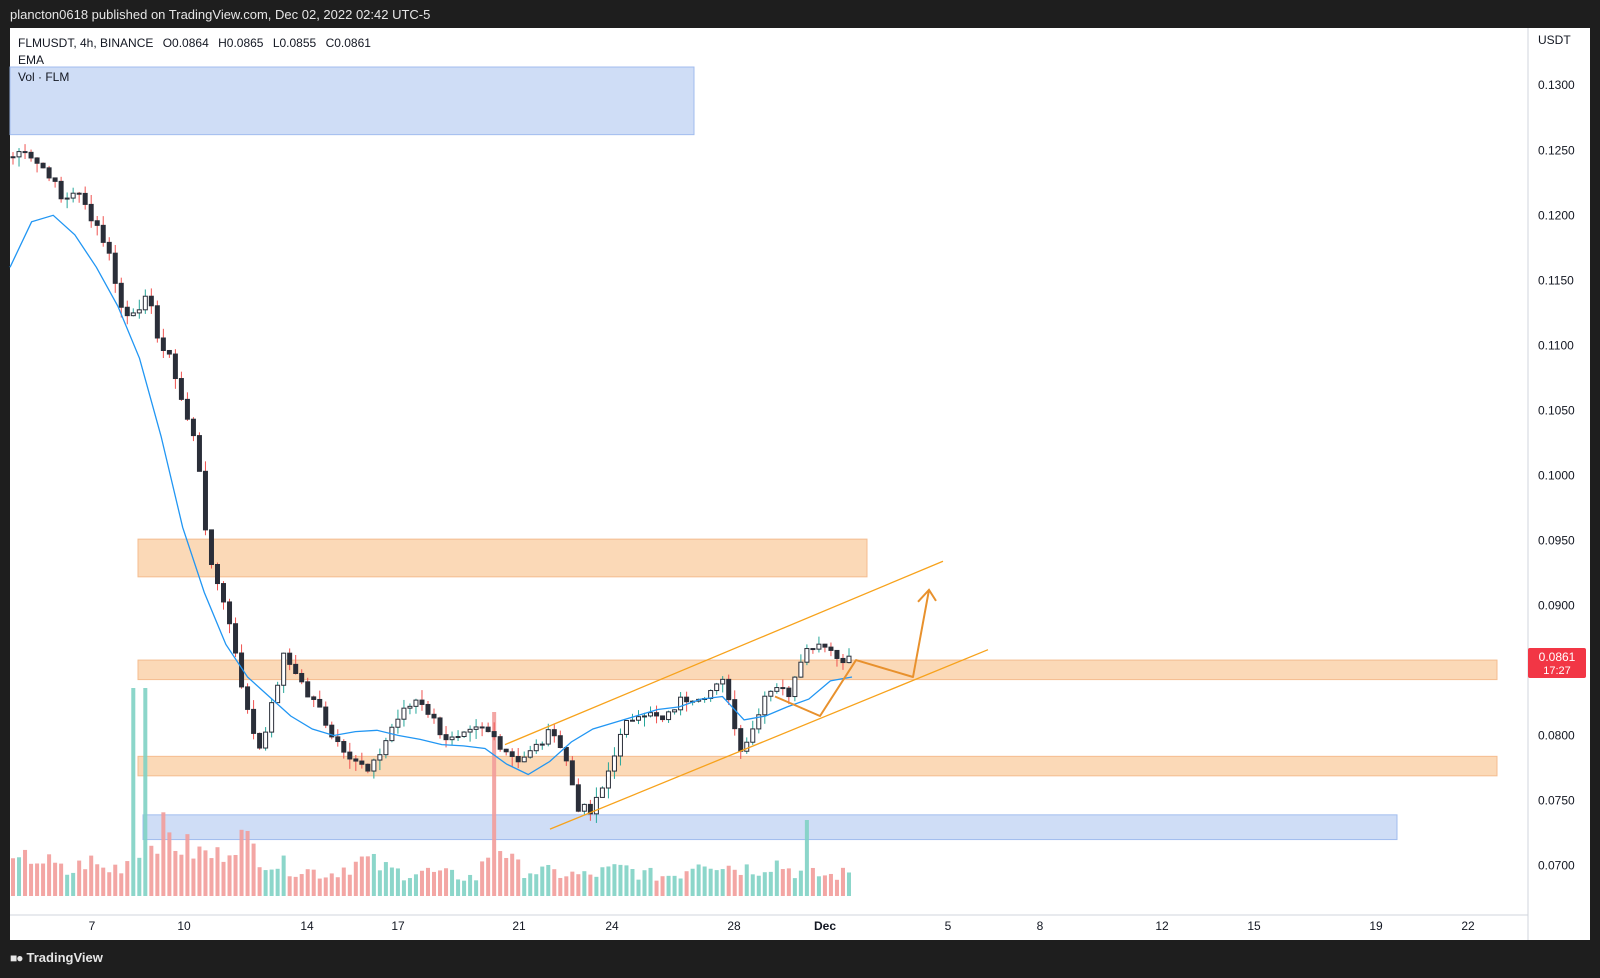 The image size is (1600, 978). I want to click on time-tick: 10, so click(184, 926).